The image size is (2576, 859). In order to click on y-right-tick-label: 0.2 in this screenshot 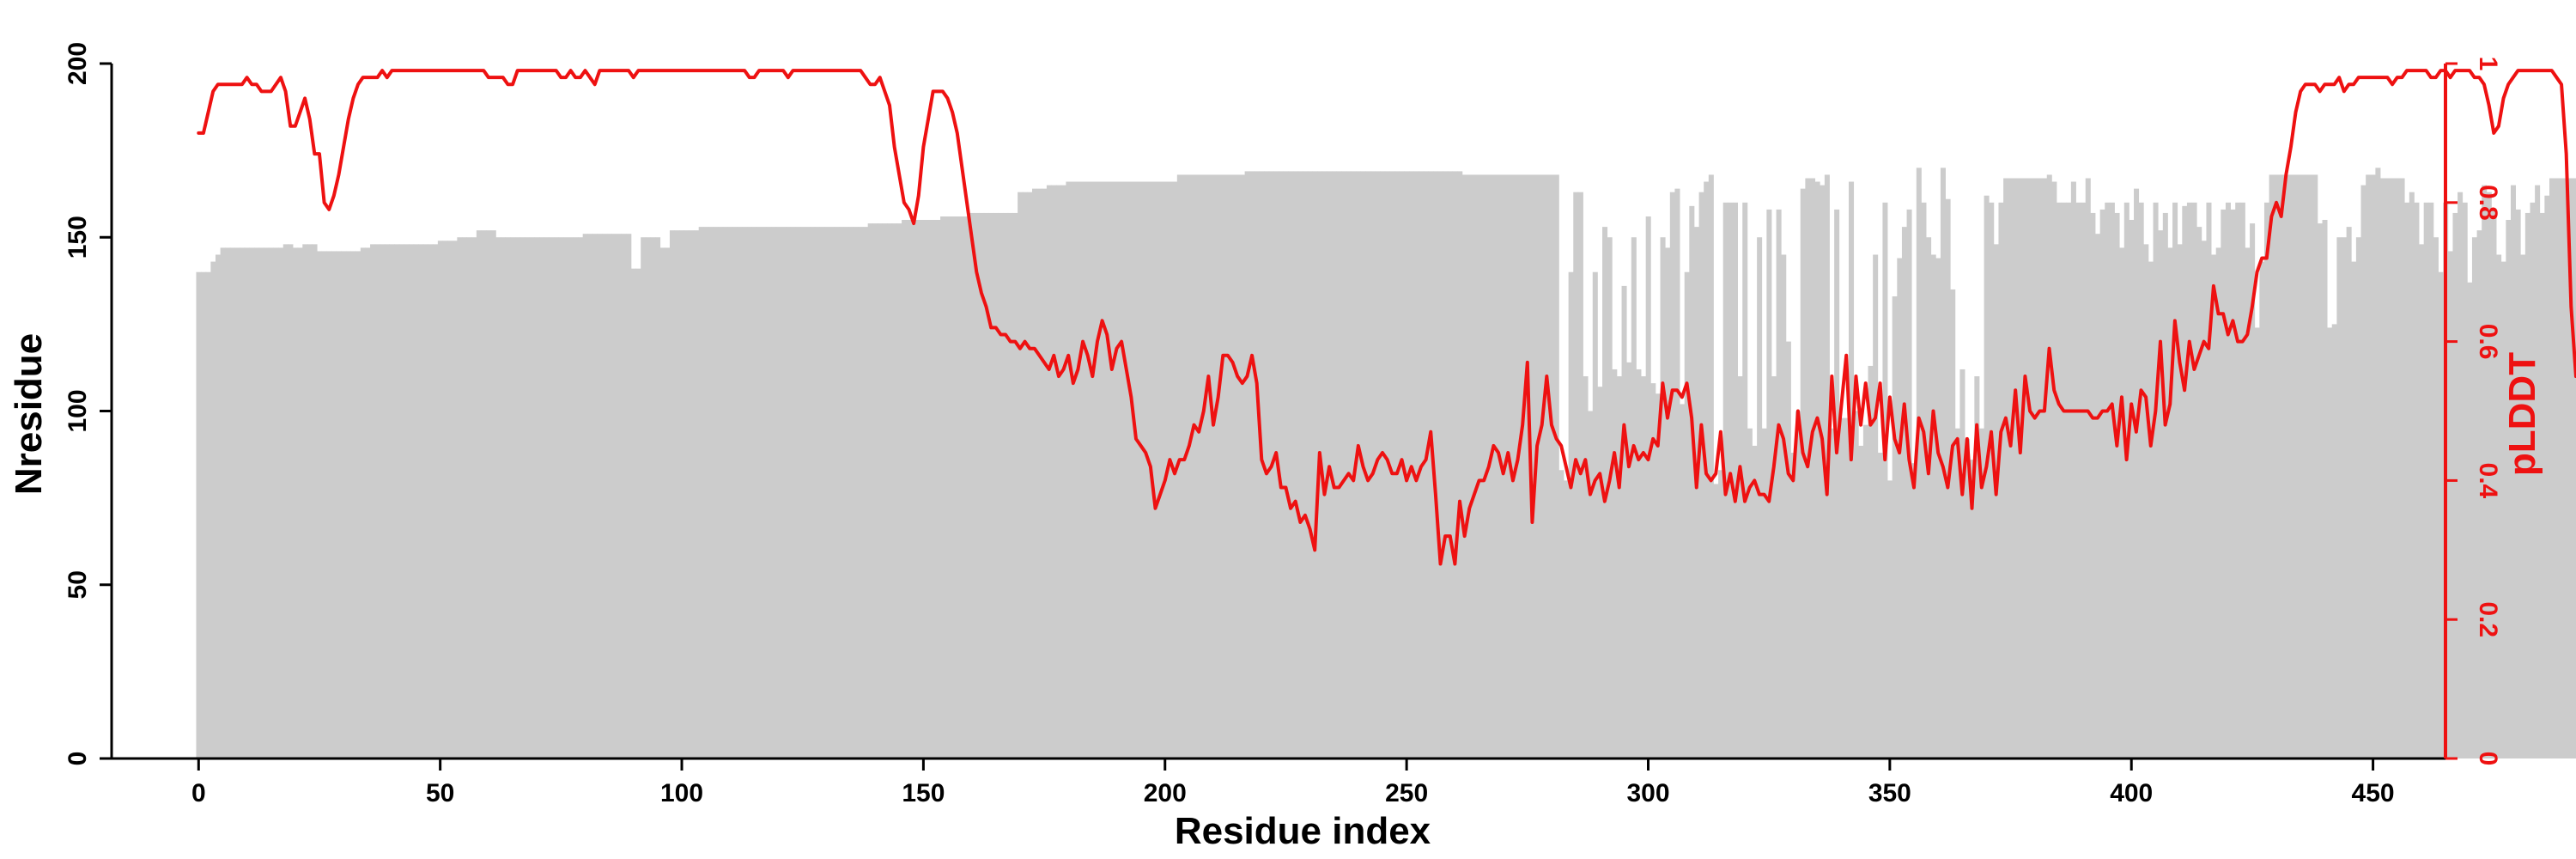, I will do `click(2488, 619)`.